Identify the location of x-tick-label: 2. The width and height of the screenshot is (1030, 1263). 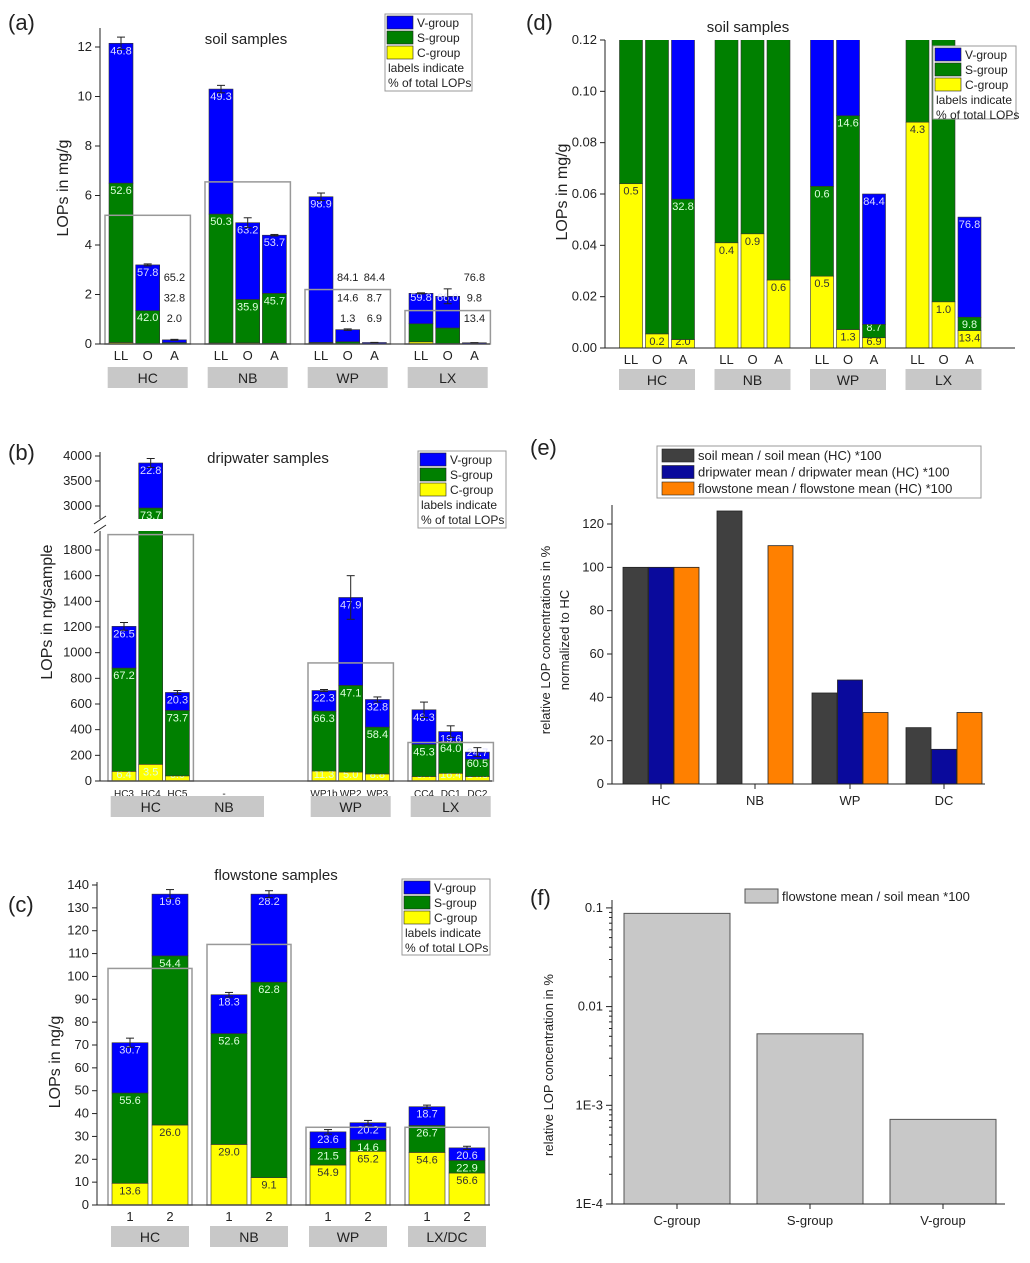
(466, 1216).